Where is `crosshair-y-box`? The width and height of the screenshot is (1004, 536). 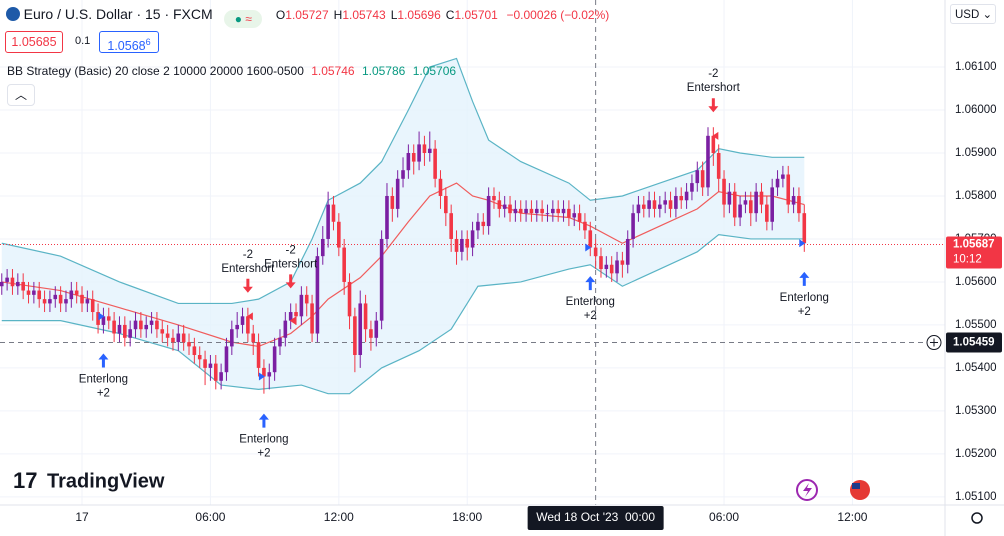 crosshair-y-box is located at coordinates (974, 342).